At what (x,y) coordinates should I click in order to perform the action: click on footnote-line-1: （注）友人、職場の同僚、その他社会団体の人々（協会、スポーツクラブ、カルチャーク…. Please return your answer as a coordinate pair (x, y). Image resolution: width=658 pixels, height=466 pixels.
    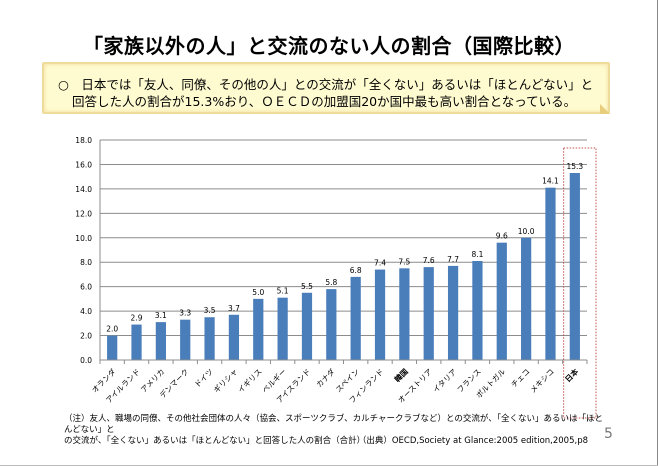
    Looking at the image, I should click on (333, 424).